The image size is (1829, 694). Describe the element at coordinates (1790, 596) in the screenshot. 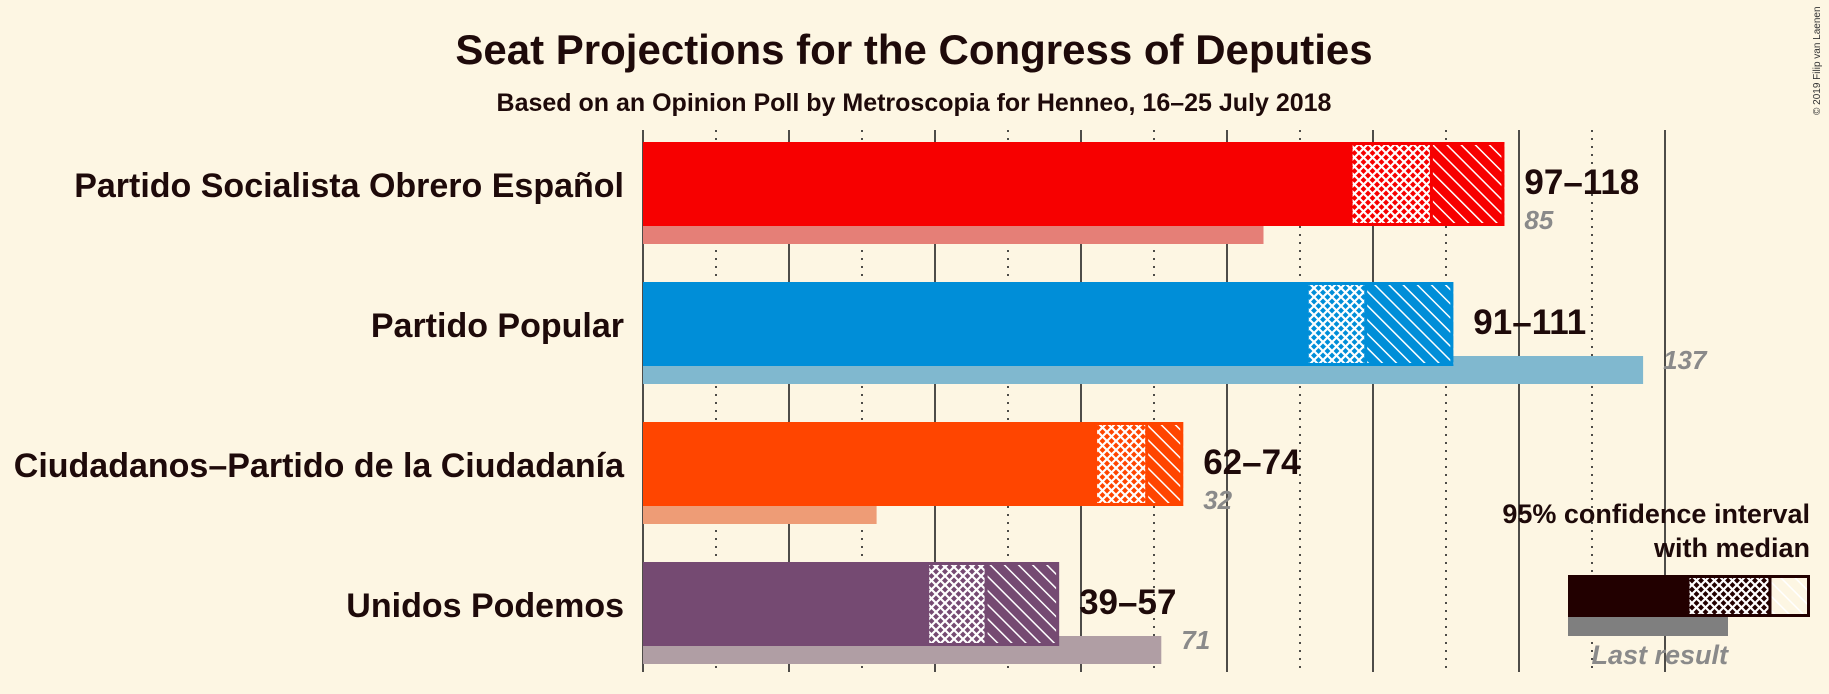

I see `legend-hatch` at that location.